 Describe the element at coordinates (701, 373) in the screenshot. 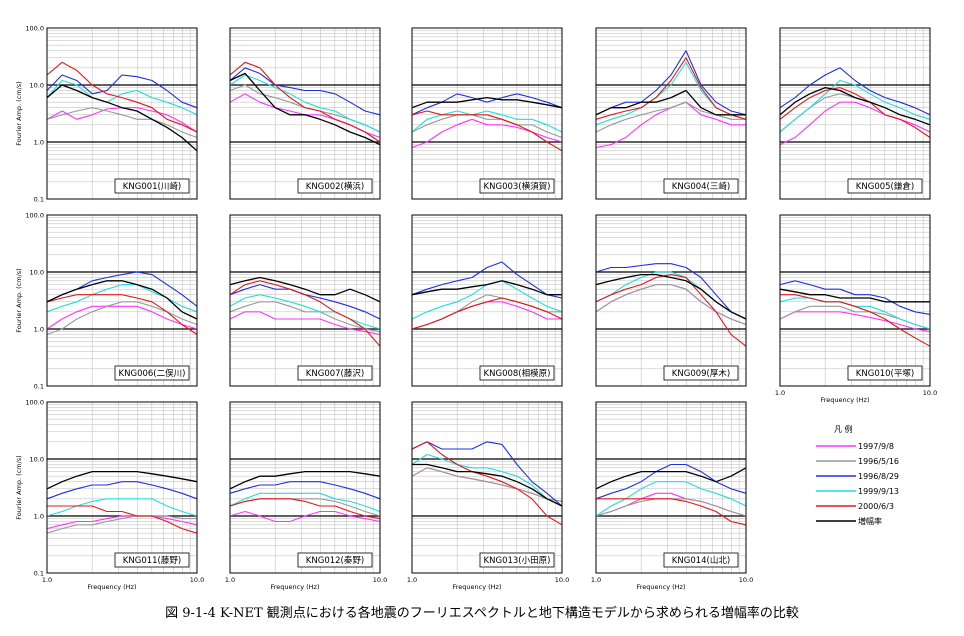

I see `station-label: KNG009(厚木)` at that location.